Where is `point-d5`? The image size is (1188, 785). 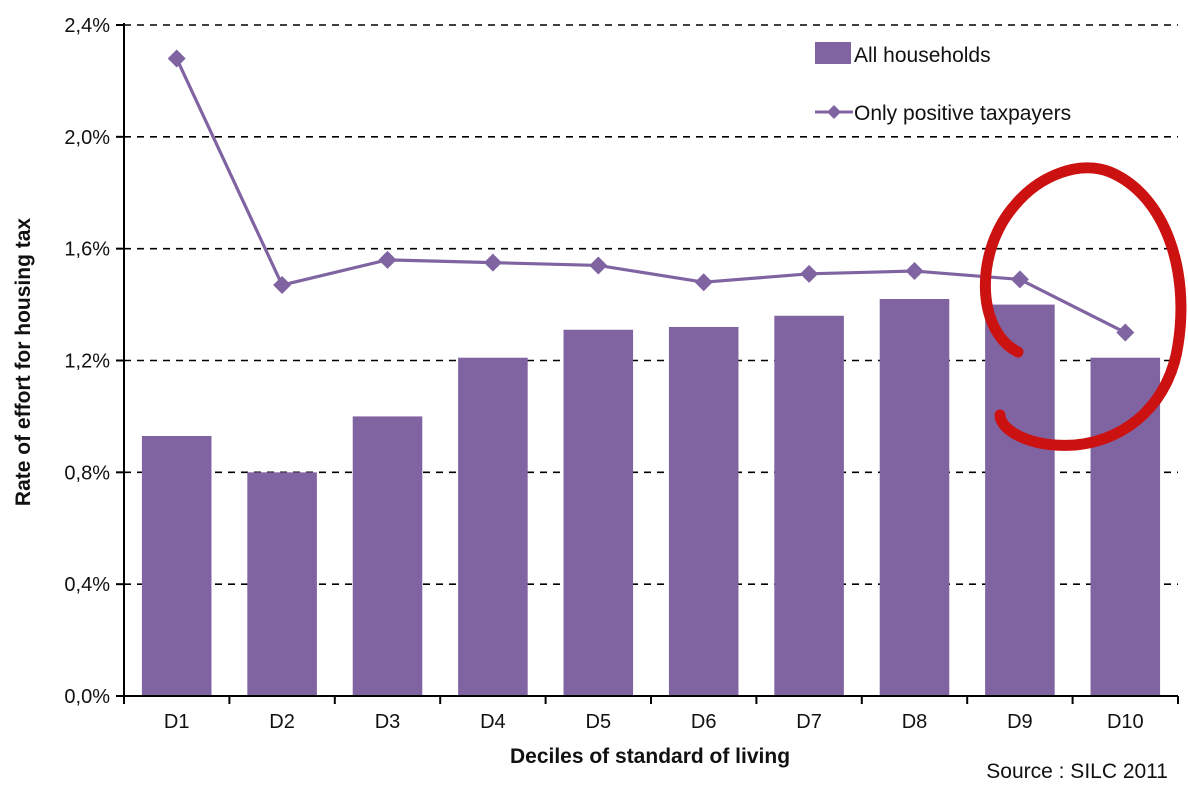
point-d5 is located at coordinates (598, 265).